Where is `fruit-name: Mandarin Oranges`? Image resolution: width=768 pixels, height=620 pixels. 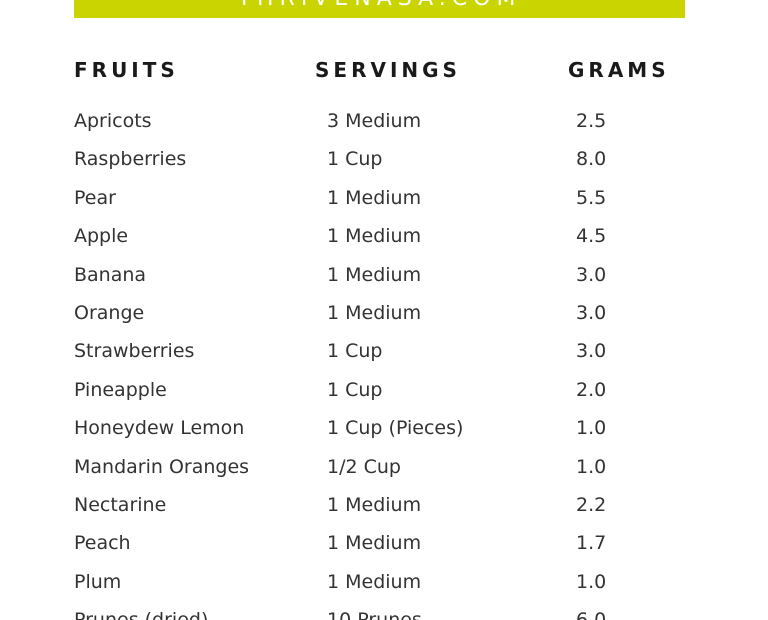
fruit-name: Mandarin Oranges is located at coordinates (162, 466).